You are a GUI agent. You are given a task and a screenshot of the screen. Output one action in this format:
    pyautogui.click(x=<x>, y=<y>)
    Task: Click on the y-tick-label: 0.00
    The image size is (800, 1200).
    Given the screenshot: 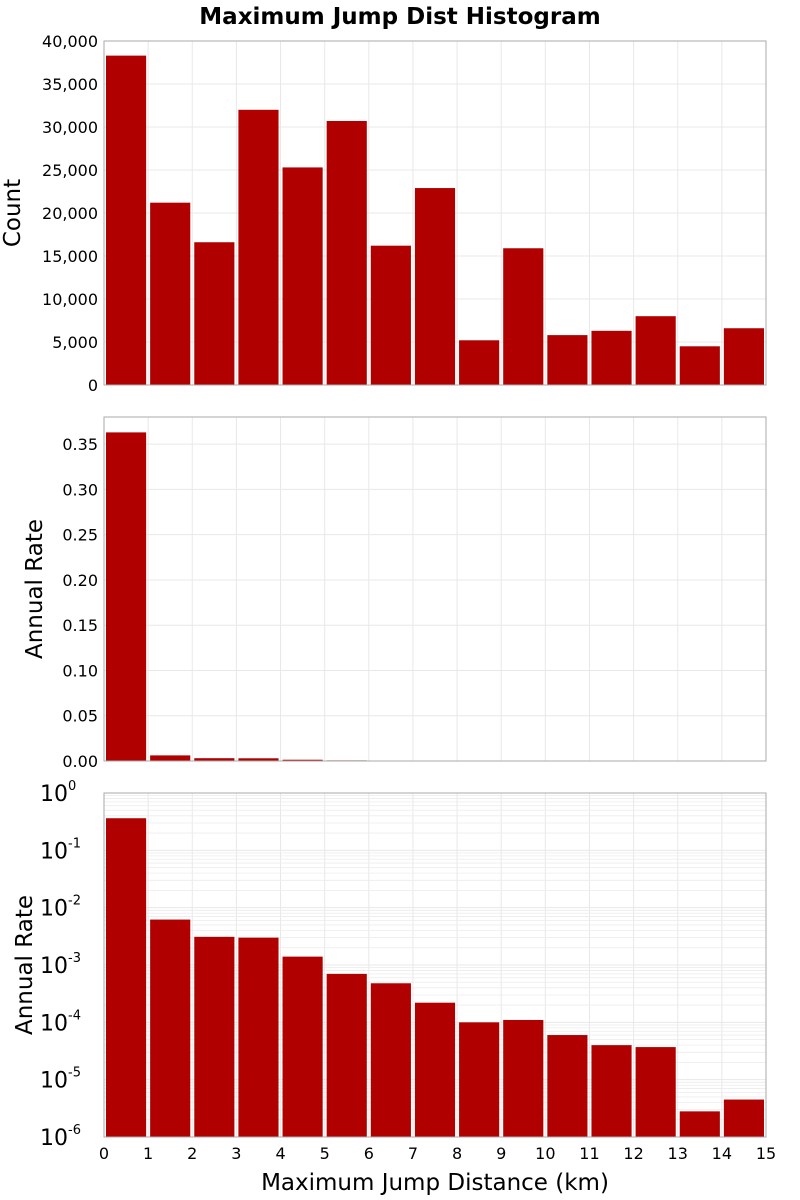 What is the action you would take?
    pyautogui.click(x=80, y=761)
    